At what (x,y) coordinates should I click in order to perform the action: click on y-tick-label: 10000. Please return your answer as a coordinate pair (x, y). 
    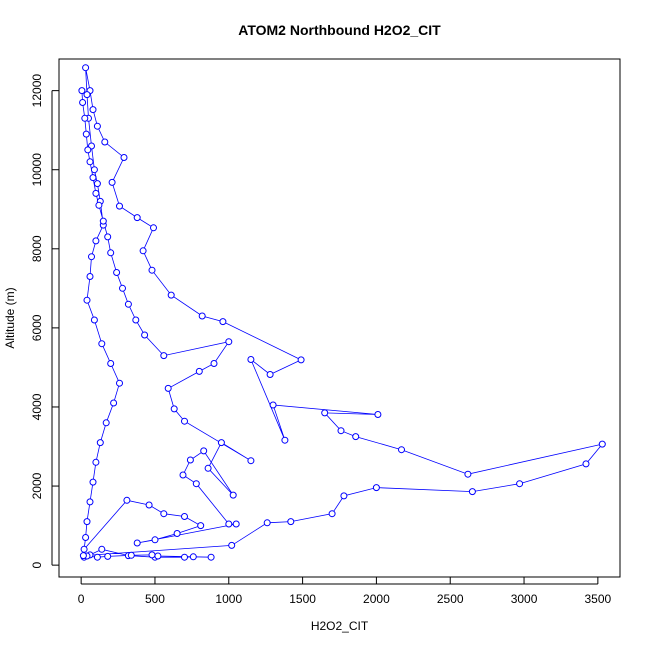
    Looking at the image, I should click on (37, 170).